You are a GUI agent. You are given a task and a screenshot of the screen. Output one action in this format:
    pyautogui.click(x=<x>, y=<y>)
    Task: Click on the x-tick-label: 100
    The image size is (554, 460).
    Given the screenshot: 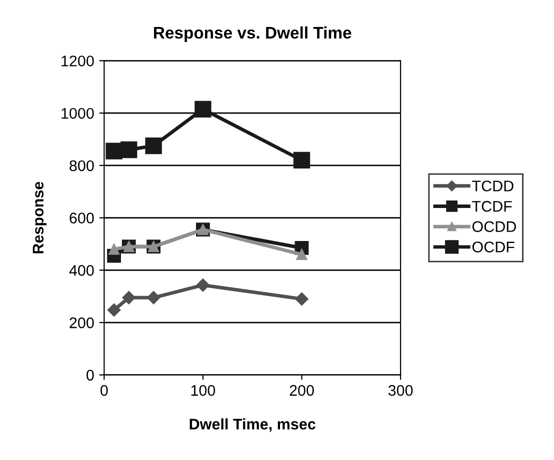 What is the action you would take?
    pyautogui.click(x=203, y=390)
    